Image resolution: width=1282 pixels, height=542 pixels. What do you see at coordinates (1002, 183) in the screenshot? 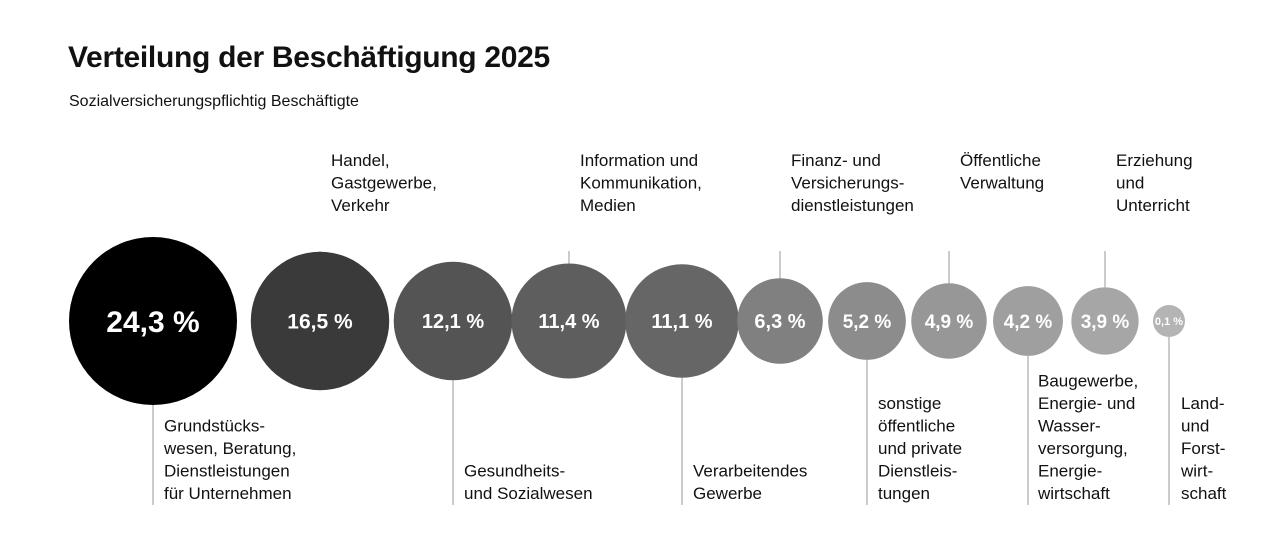
I see `category-label-line: Verwaltung` at bounding box center [1002, 183].